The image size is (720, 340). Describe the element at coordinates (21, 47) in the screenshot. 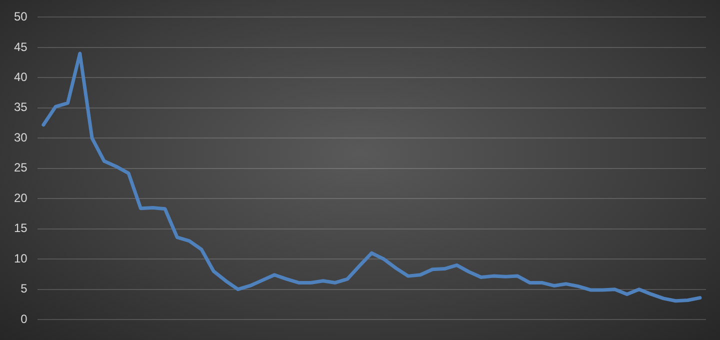

I see `y-tick-label: 45` at that location.